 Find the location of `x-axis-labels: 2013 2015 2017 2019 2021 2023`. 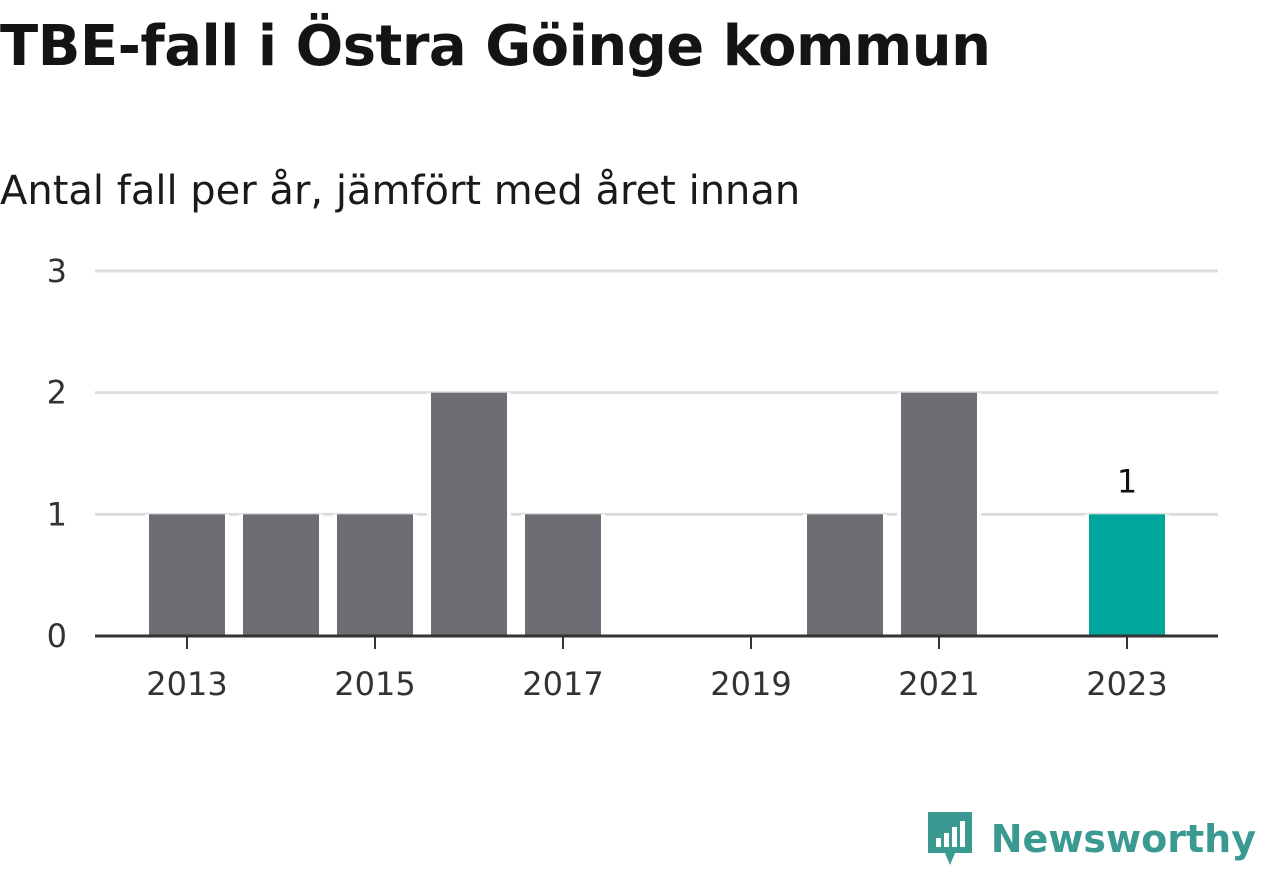

x-axis-labels: 2013 2015 2017 2019 2021 2023 is located at coordinates (656, 684).